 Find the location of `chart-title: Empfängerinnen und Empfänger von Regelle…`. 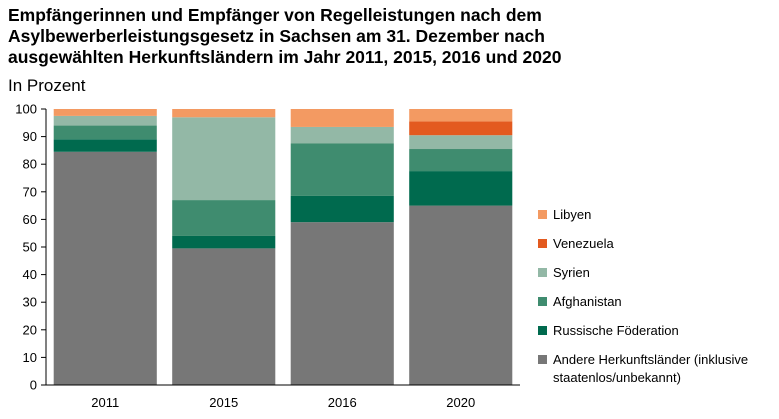

chart-title: Empfängerinnen und Empfänger von Regelle… is located at coordinates (388, 36).